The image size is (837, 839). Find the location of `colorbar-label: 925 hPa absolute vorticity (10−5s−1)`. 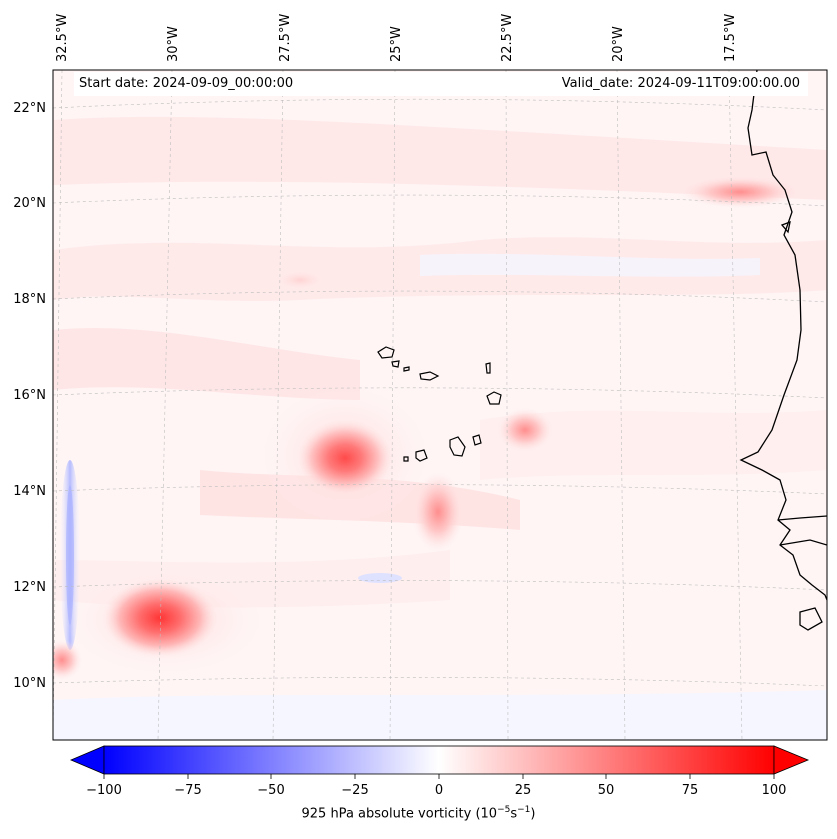

colorbar-label: 925 hPa absolute vorticity (10−5s−1) is located at coordinates (418, 813).